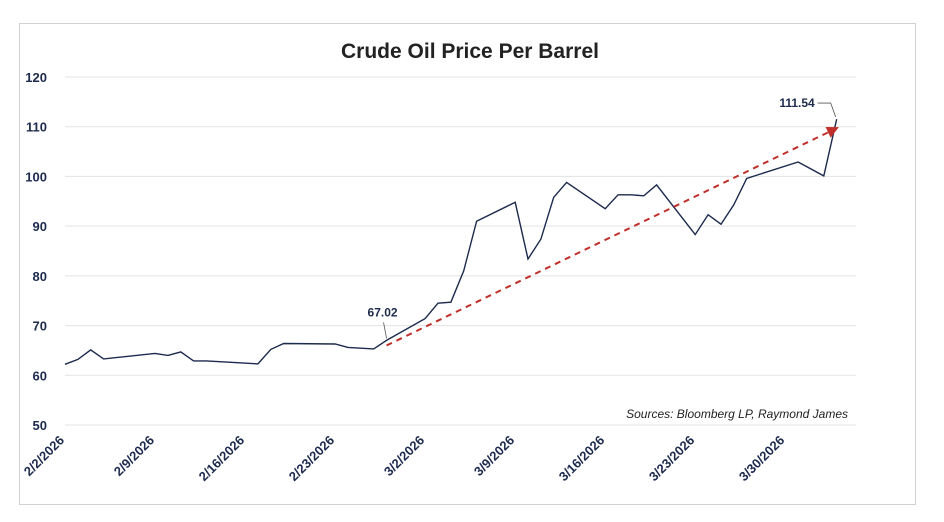 This screenshot has width=944, height=522. What do you see at coordinates (312, 459) in the screenshot?
I see `x-tick-label: 2/23/2026` at bounding box center [312, 459].